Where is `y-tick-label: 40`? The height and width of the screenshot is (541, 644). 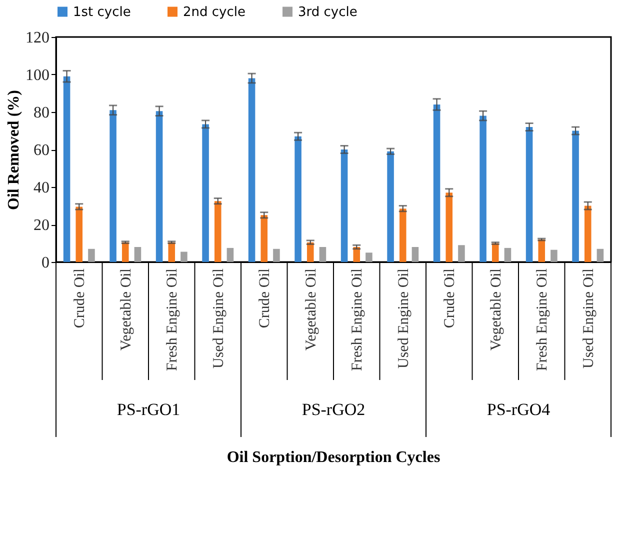
y-tick-label: 40 is located at coordinates (42, 188).